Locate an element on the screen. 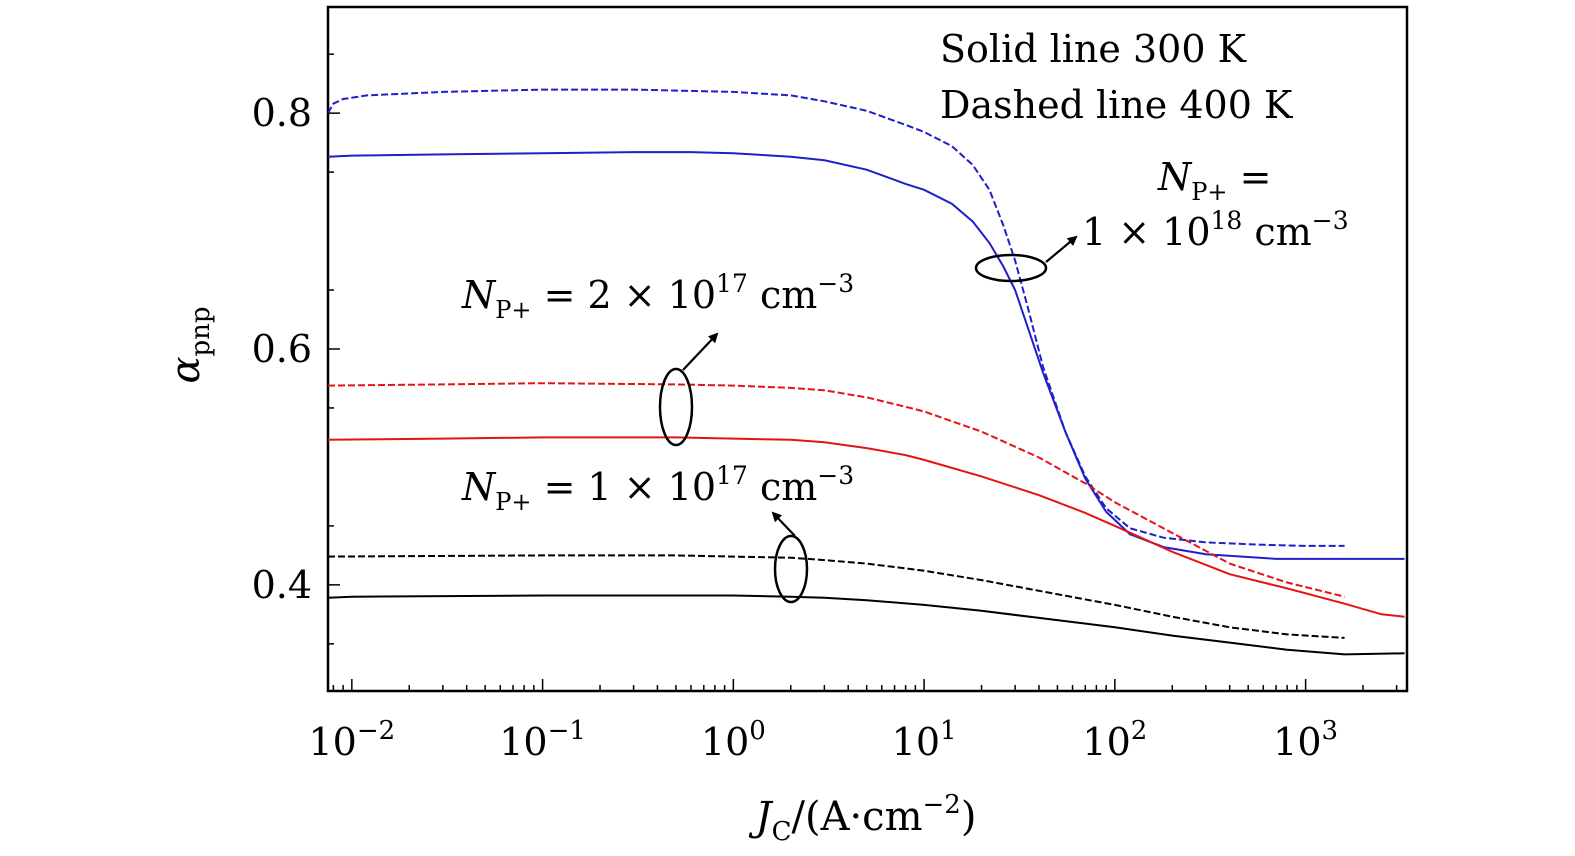 This screenshot has height=856, width=1575. arrow-1e17 is located at coordinates (783, 524).